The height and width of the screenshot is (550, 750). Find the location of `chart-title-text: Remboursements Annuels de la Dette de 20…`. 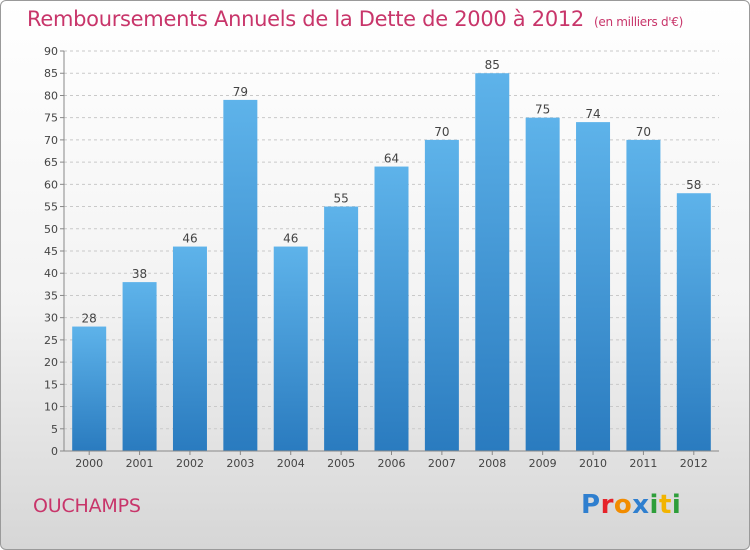

chart-title-text: Remboursements Annuels de la Dette de 20… is located at coordinates (305, 19).